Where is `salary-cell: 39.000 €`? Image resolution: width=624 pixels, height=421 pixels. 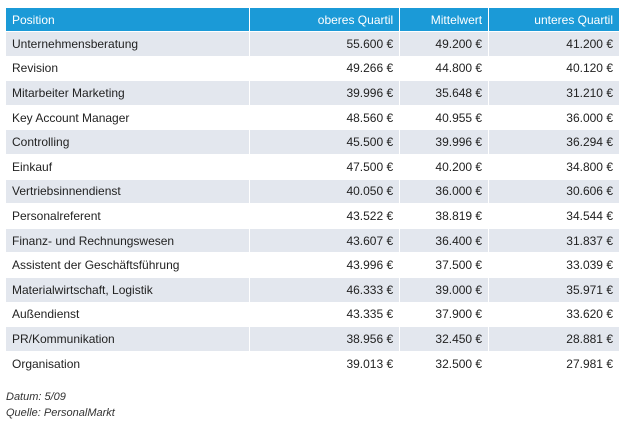 salary-cell: 39.000 € is located at coordinates (444, 289).